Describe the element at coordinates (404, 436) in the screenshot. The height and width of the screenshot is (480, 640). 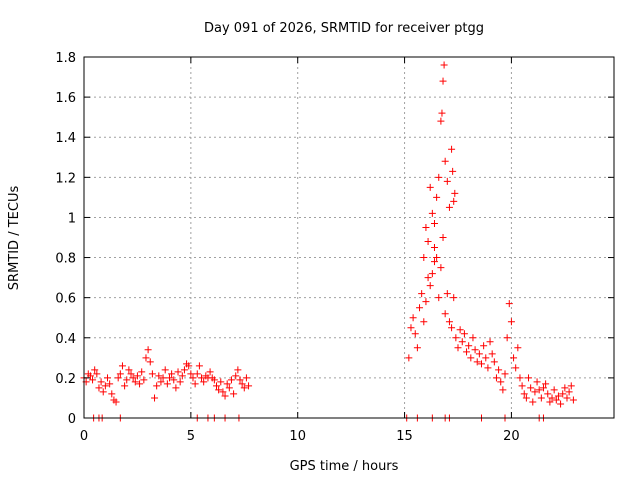
I see `x-tick-label: 15` at that location.